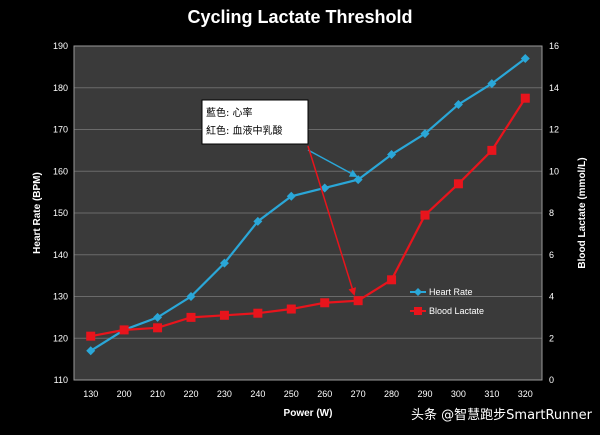  I want to click on legend-heart-rate-label: Heart Rate, so click(451, 292).